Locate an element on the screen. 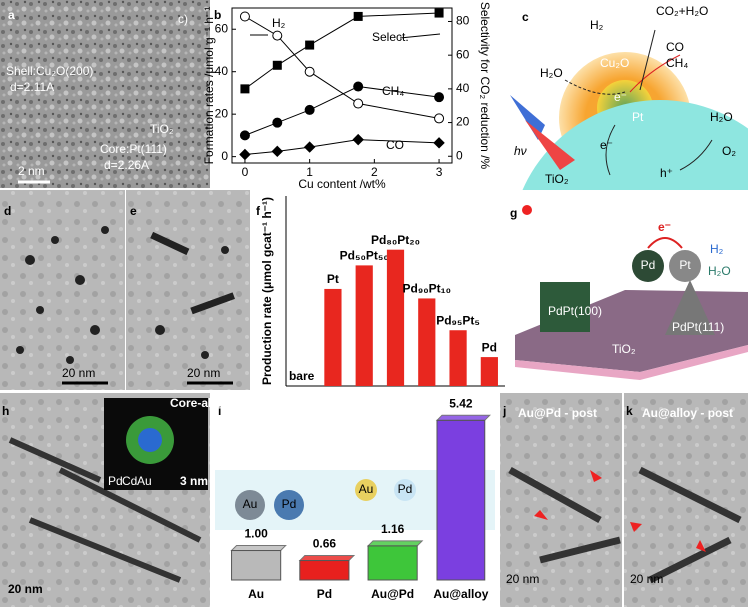 The width and height of the screenshot is (748, 607). y2-tick-label: 40 is located at coordinates (463, 88).